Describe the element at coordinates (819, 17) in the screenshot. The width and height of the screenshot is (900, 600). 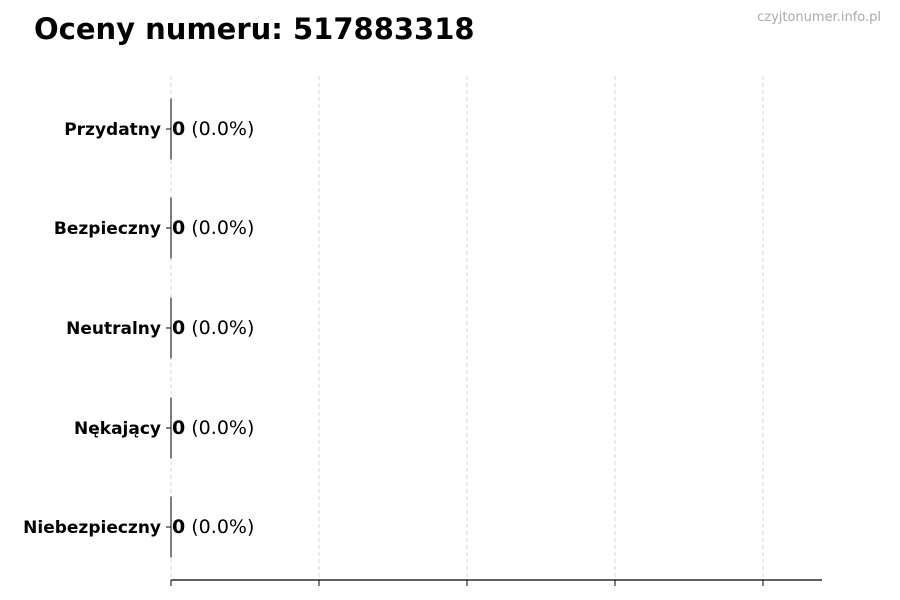
I see `watermark: czyjtonumer.info.pl` at that location.